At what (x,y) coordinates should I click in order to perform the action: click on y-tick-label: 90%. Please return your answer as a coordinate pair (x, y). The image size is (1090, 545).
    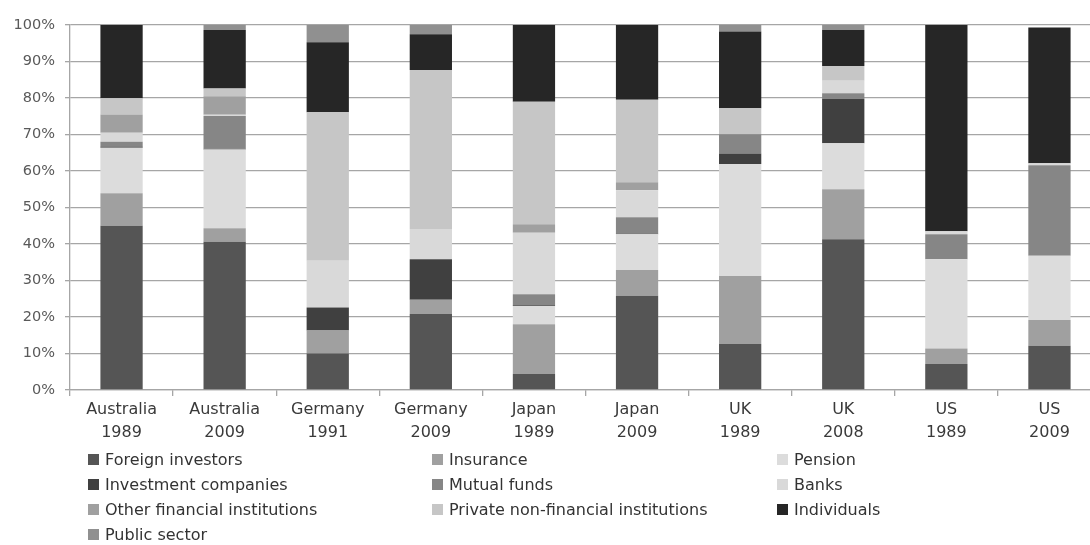
    Looking at the image, I should click on (38, 60).